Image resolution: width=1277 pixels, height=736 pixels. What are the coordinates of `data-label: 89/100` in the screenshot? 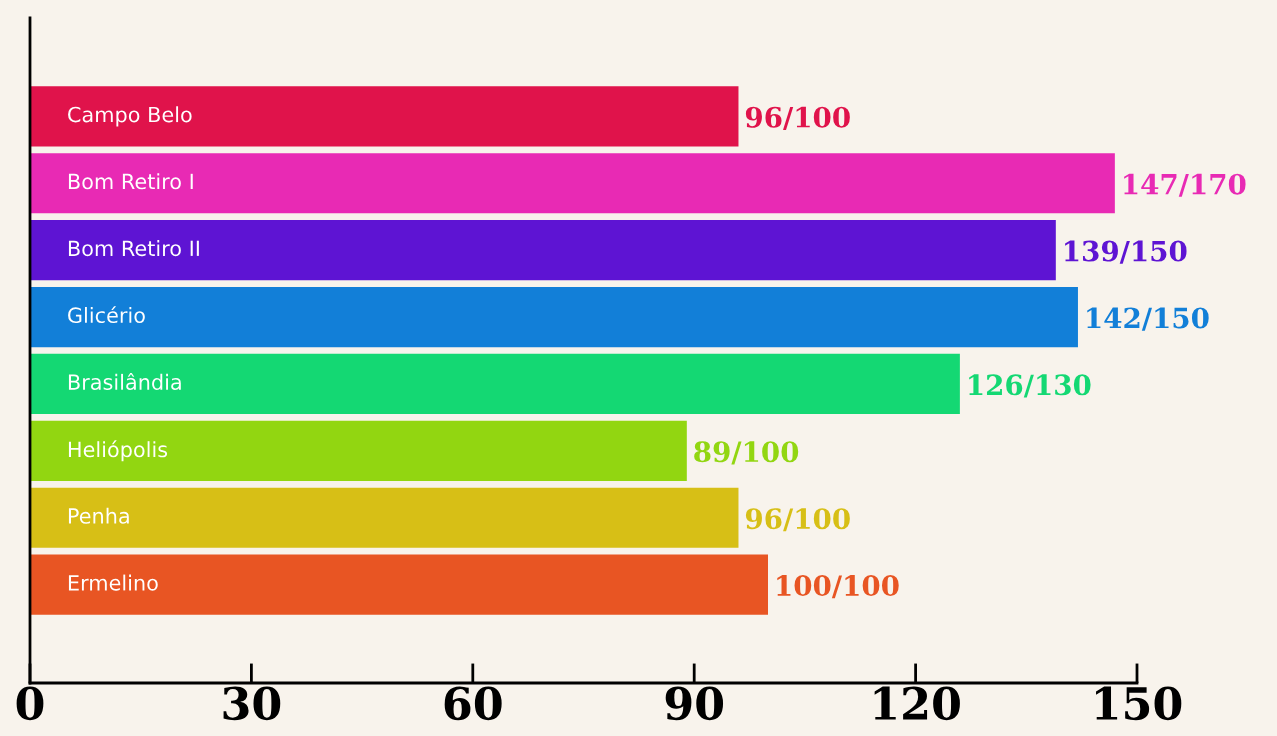 It's located at (746, 453).